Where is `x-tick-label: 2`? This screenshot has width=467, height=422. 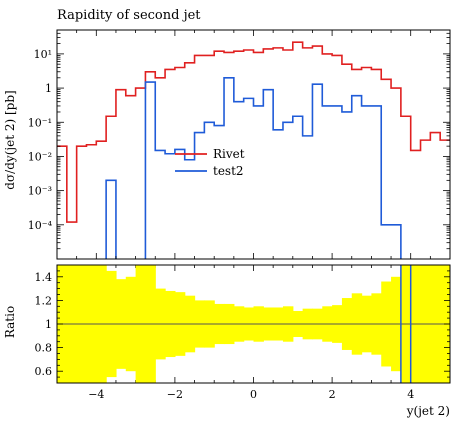
x-tick-label: 2 is located at coordinates (332, 394).